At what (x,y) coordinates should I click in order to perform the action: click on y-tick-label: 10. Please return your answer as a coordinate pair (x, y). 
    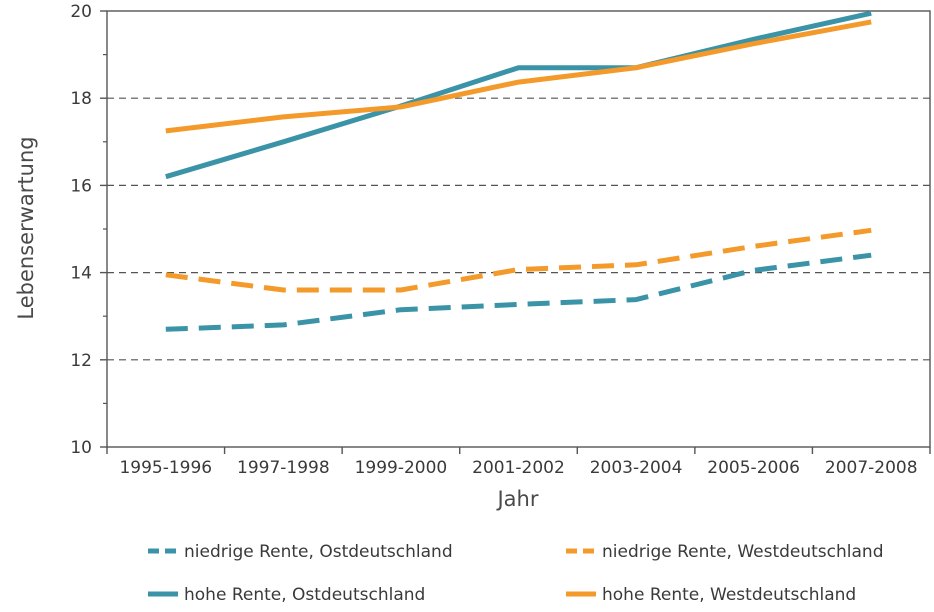
    Looking at the image, I should click on (81, 448).